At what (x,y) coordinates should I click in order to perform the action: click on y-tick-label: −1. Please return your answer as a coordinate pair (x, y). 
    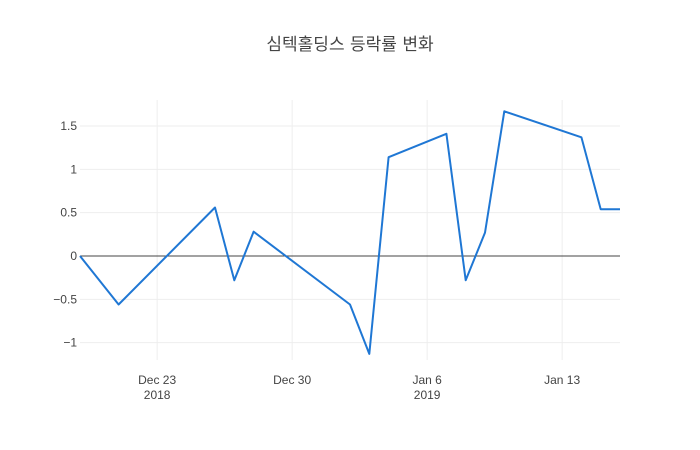
    Looking at the image, I should click on (70, 343).